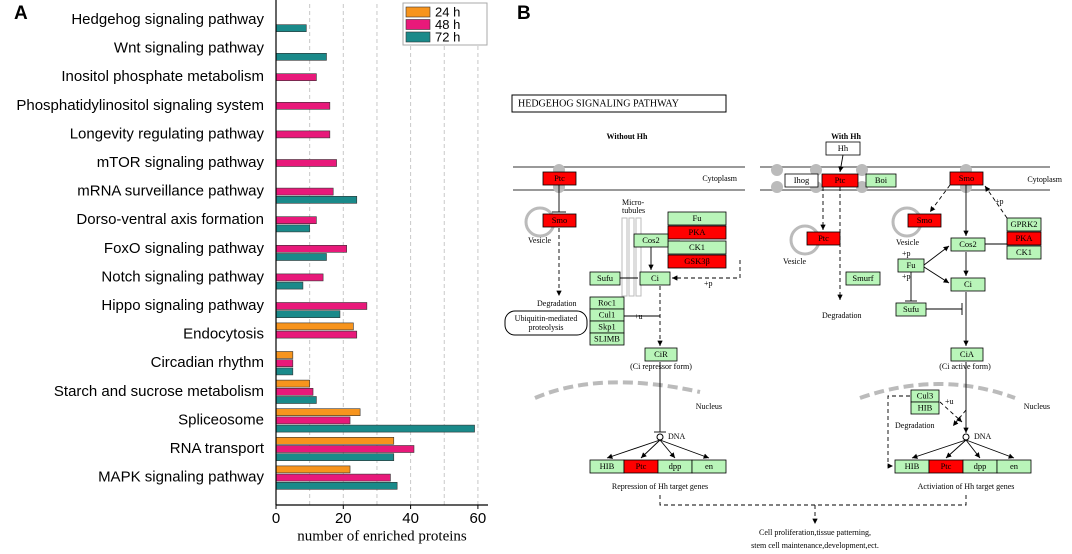 Image resolution: width=1072 pixels, height=554 pixels. Describe the element at coordinates (607, 303) in the screenshot. I see `gene-node: Roc1` at that location.